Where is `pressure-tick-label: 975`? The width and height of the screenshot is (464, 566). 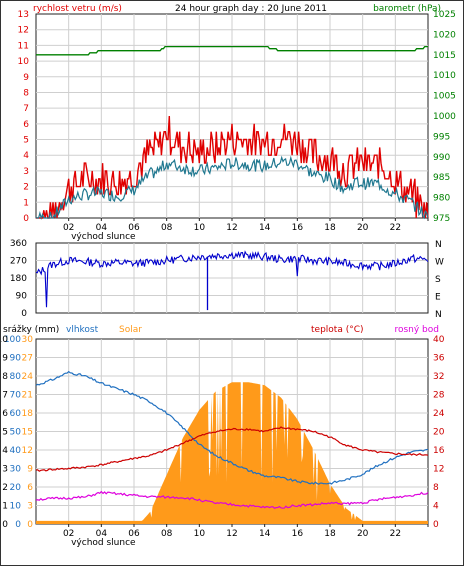
pressure-tick-label: 975 is located at coordinates (441, 219).